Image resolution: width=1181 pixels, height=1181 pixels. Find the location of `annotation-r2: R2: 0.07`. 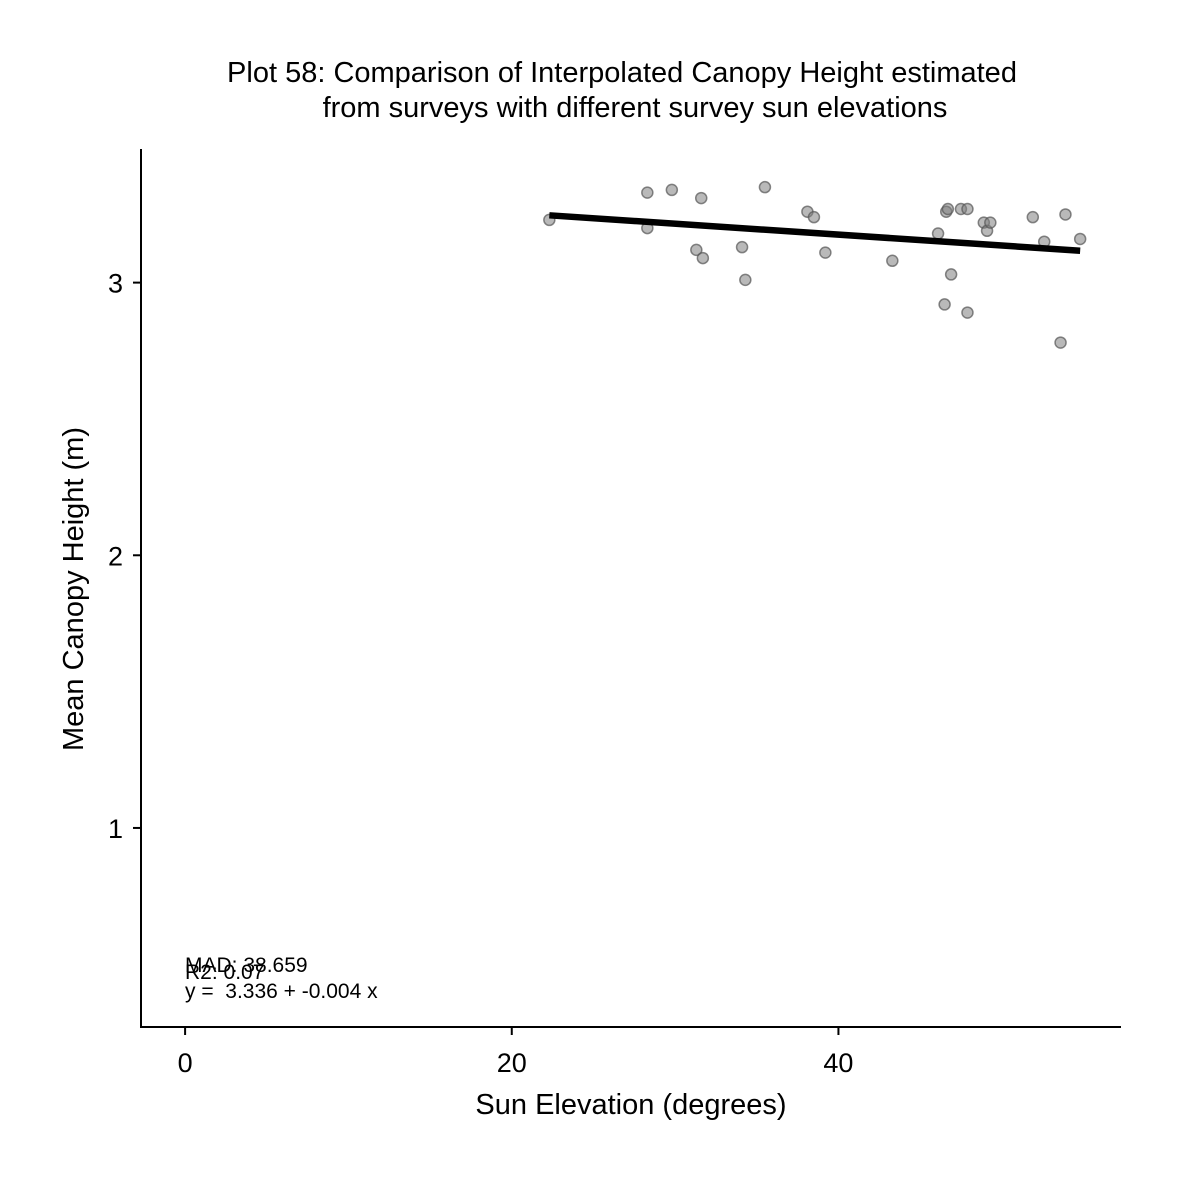

annotation-r2: R2: 0.07 is located at coordinates (224, 972).